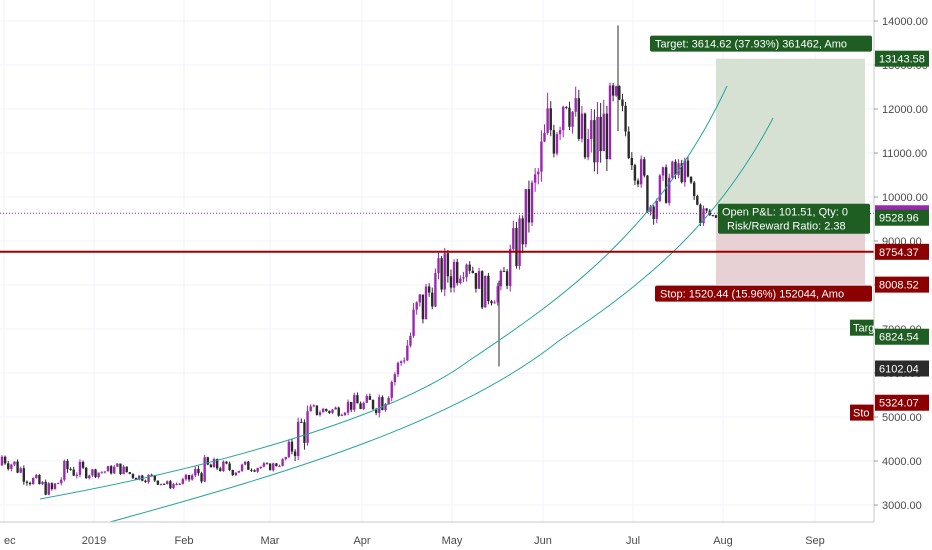 Image resolution: width=932 pixels, height=550 pixels. What do you see at coordinates (786, 227) in the screenshot?
I see `rr-label: Risk/Reward Ratio: 2.38` at bounding box center [786, 227].